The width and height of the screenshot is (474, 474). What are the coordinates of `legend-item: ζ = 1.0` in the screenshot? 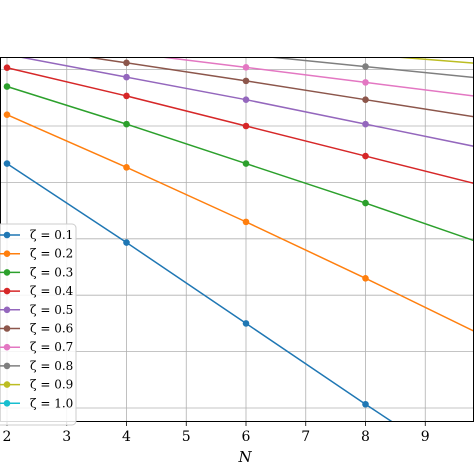 It's located at (36, 403).